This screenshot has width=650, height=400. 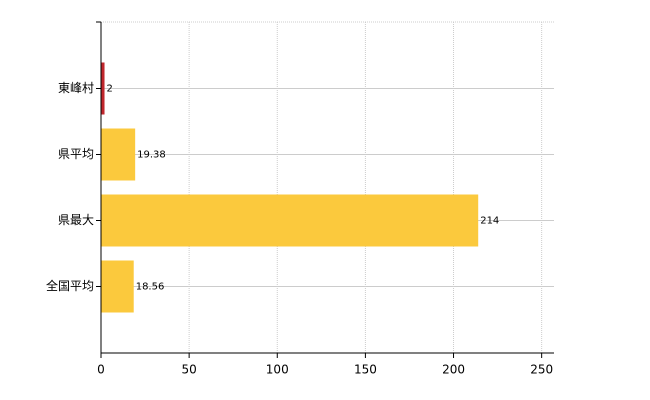 I want to click on x-tick-label: 200, so click(x=453, y=370).